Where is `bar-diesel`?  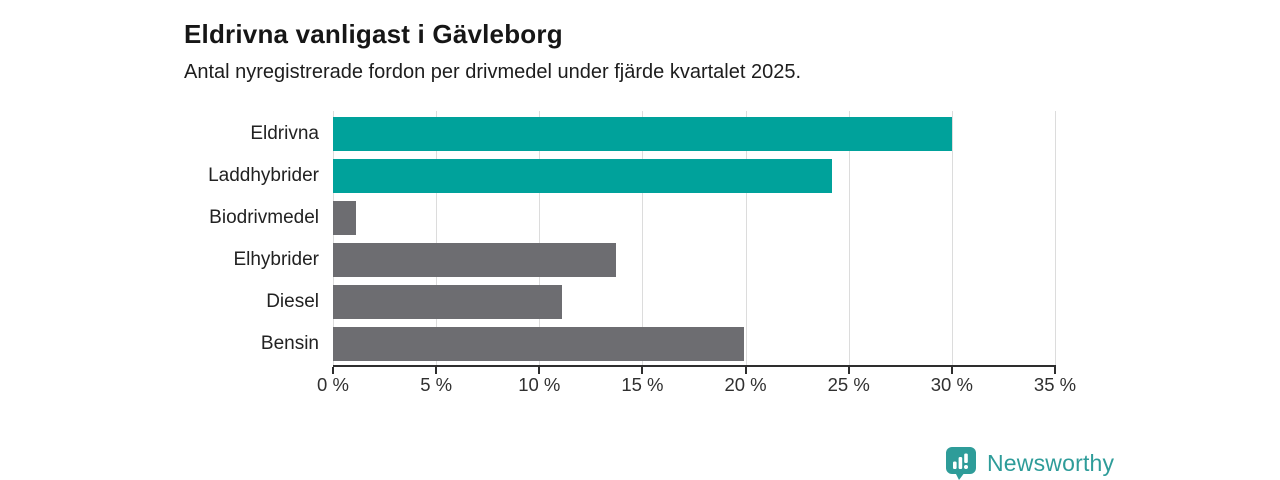 bar-diesel is located at coordinates (447, 302).